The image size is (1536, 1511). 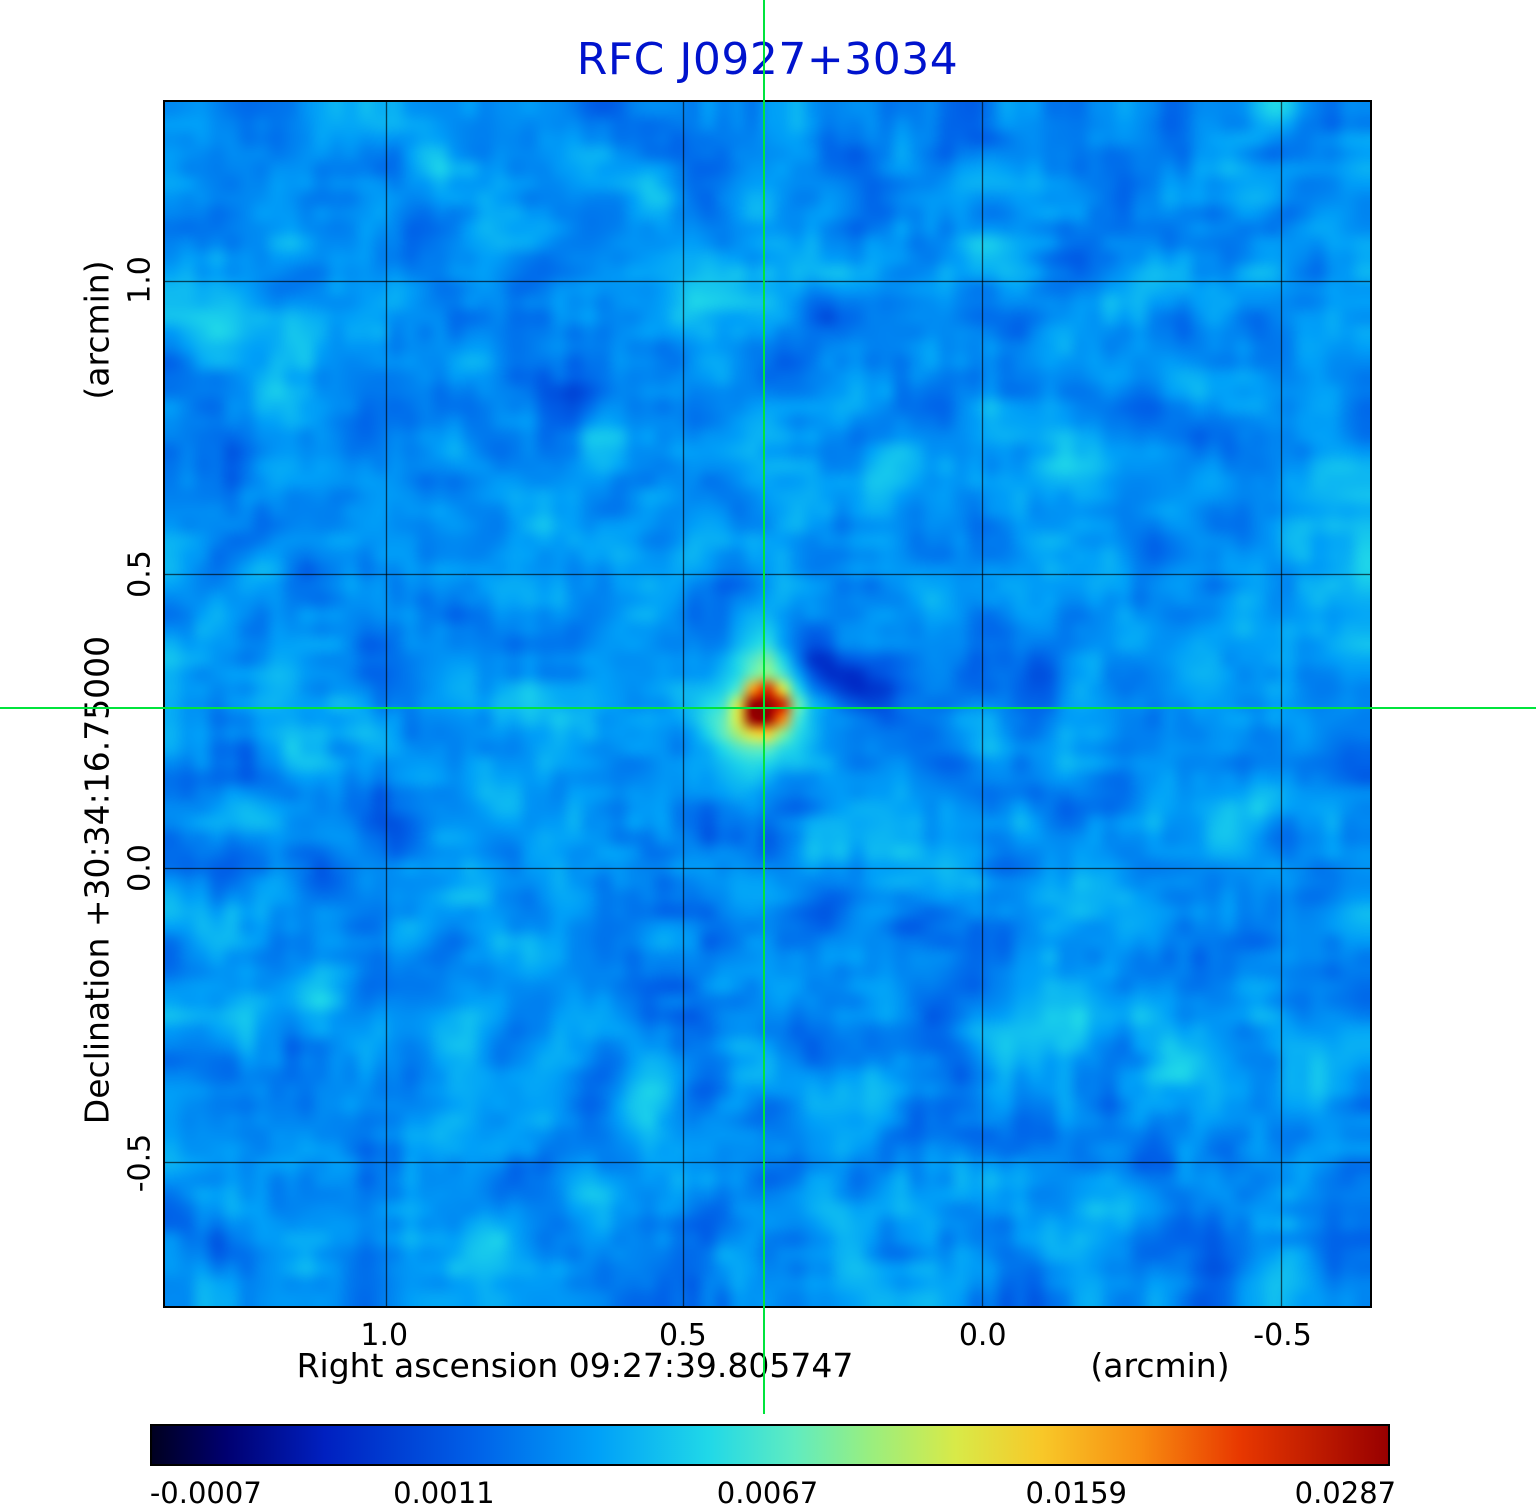 I want to click on y-tick-label: 0.5, so click(x=140, y=573).